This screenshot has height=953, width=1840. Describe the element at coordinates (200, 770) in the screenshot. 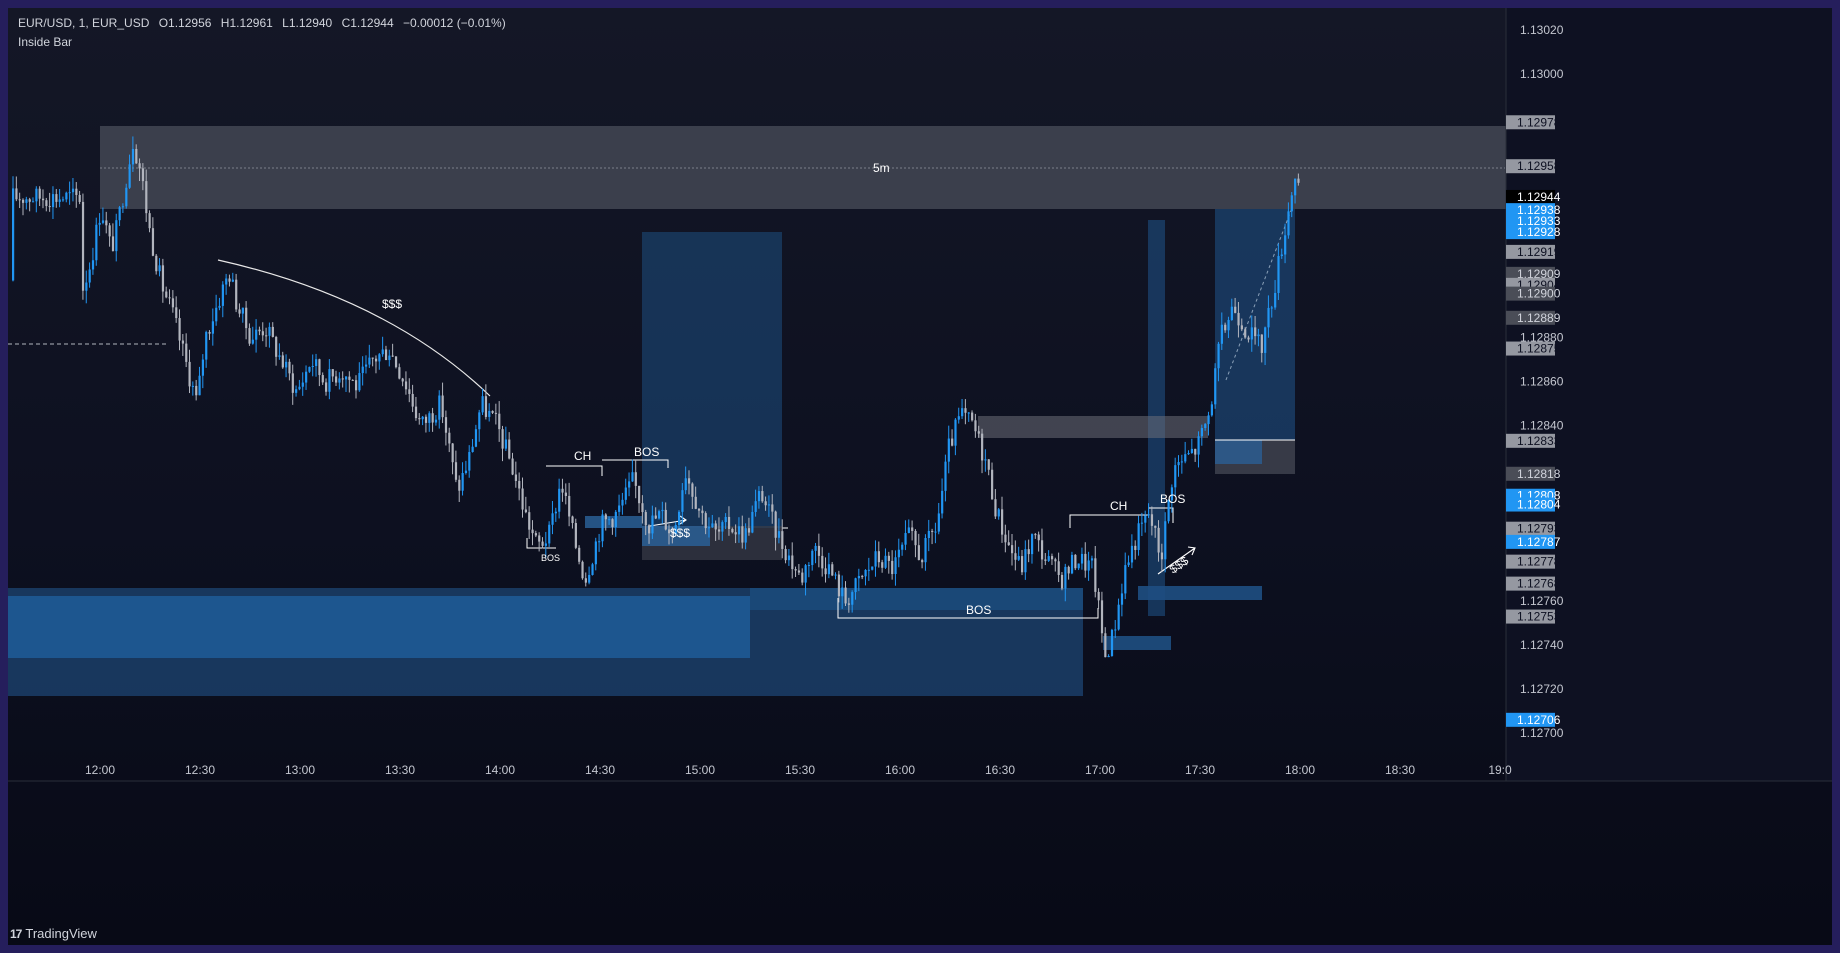

I see `time-tick-label: 12:30` at that location.